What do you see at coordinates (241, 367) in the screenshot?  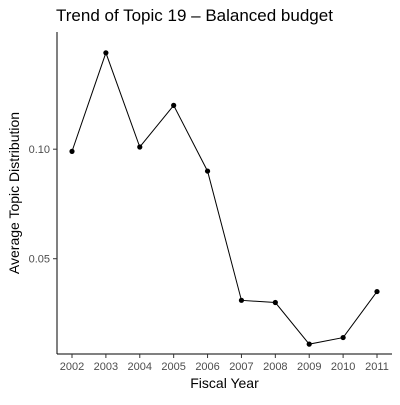 I see `x-tick-label: 2007` at bounding box center [241, 367].